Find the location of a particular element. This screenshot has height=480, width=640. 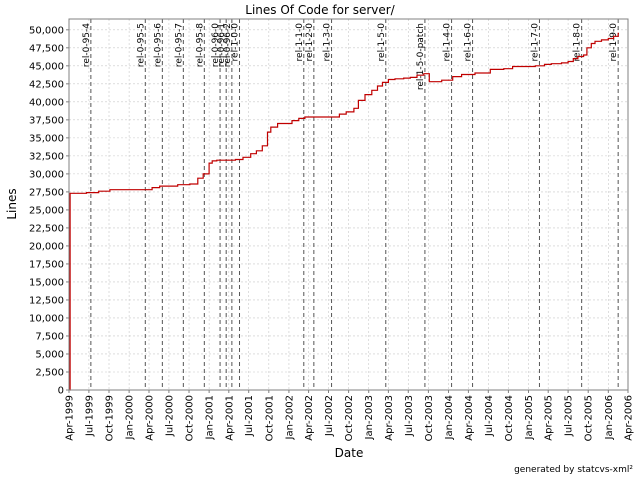

y-tick-label: 17,500 is located at coordinates (46, 264).